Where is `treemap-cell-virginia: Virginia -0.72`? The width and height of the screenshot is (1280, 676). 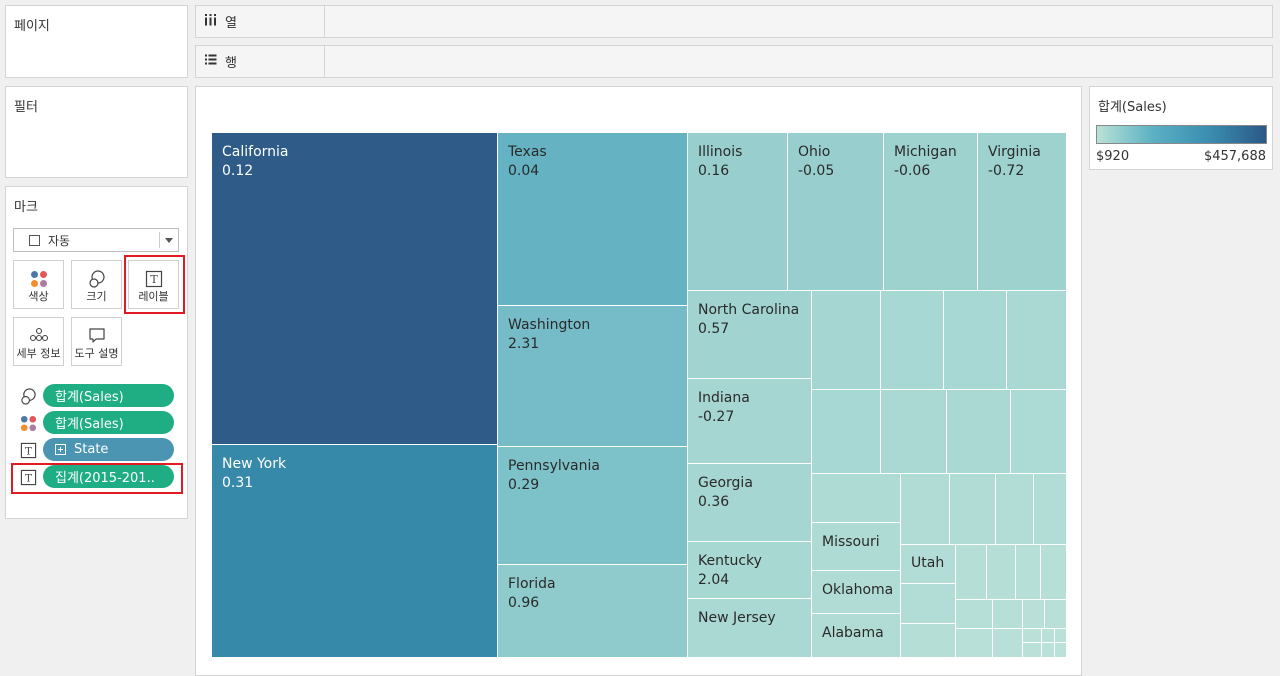 treemap-cell-virginia: Virginia -0.72 is located at coordinates (1022, 211).